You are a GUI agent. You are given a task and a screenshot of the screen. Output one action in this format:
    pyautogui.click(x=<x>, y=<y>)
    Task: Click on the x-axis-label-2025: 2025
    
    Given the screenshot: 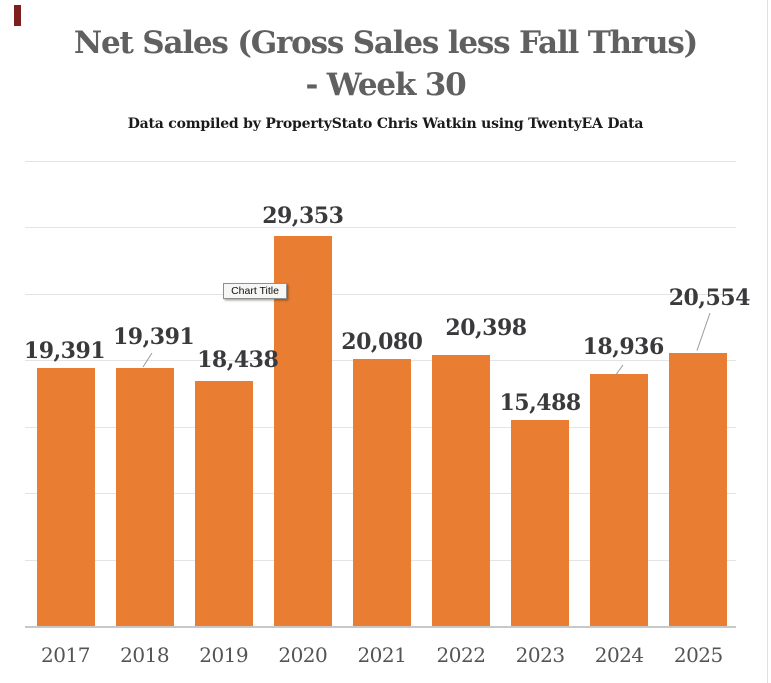 What is the action you would take?
    pyautogui.click(x=698, y=655)
    